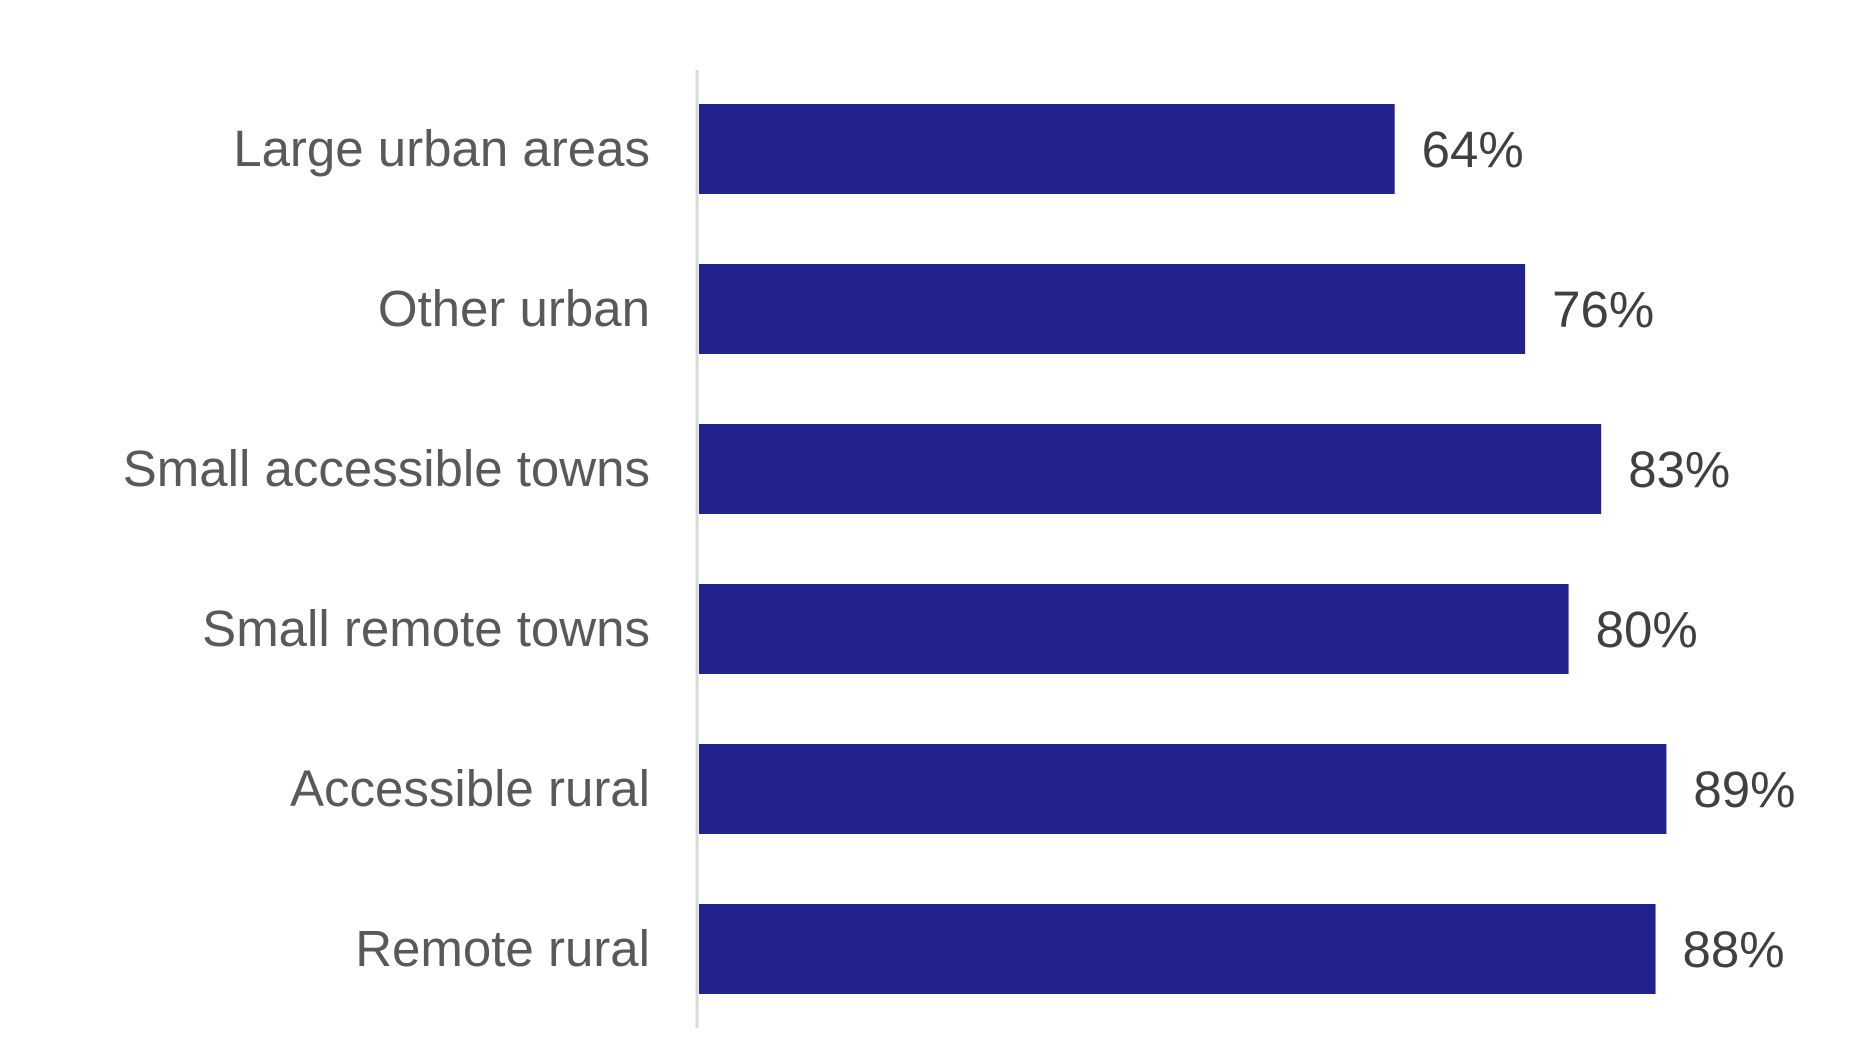 Image resolution: width=1873 pixels, height=1059 pixels. I want to click on category-label-5: Remote rural, so click(502, 948).